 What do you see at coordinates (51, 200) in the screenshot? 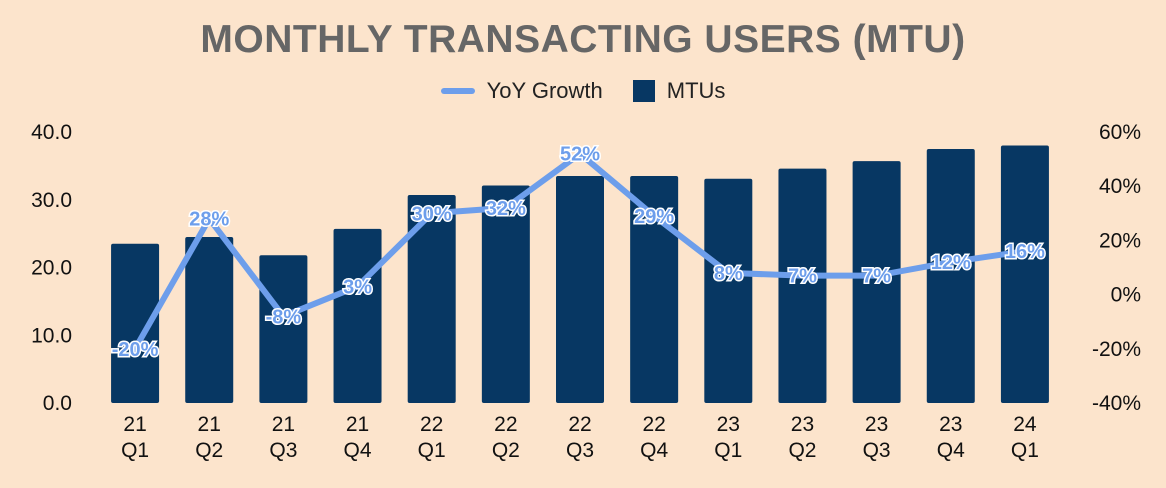
I see `left-tick-label: 30.0` at bounding box center [51, 200].